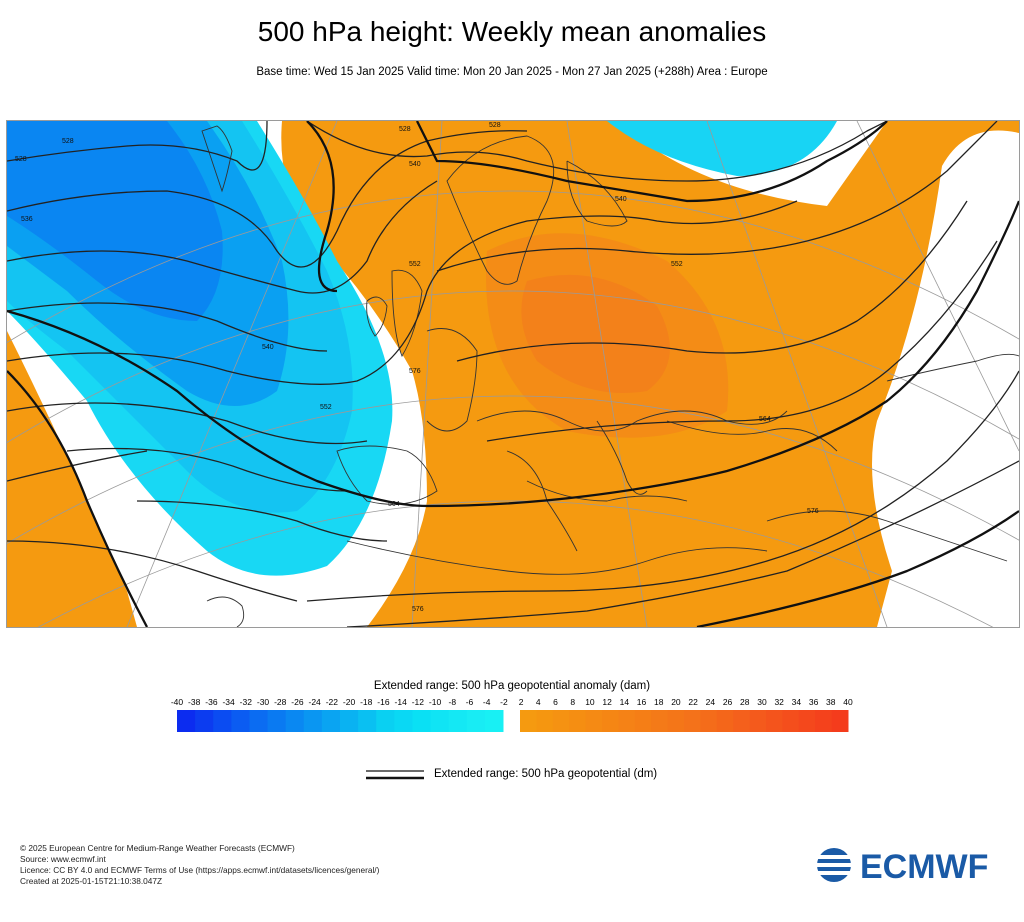 This screenshot has height=922, width=1024. What do you see at coordinates (641, 702) in the screenshot?
I see `colorbar-tick-label: 16` at bounding box center [641, 702].